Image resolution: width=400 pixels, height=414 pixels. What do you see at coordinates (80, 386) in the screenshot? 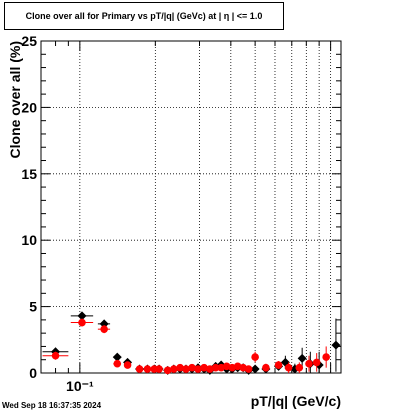
I see `x-tick-label: 10⁻¹` at bounding box center [80, 386].